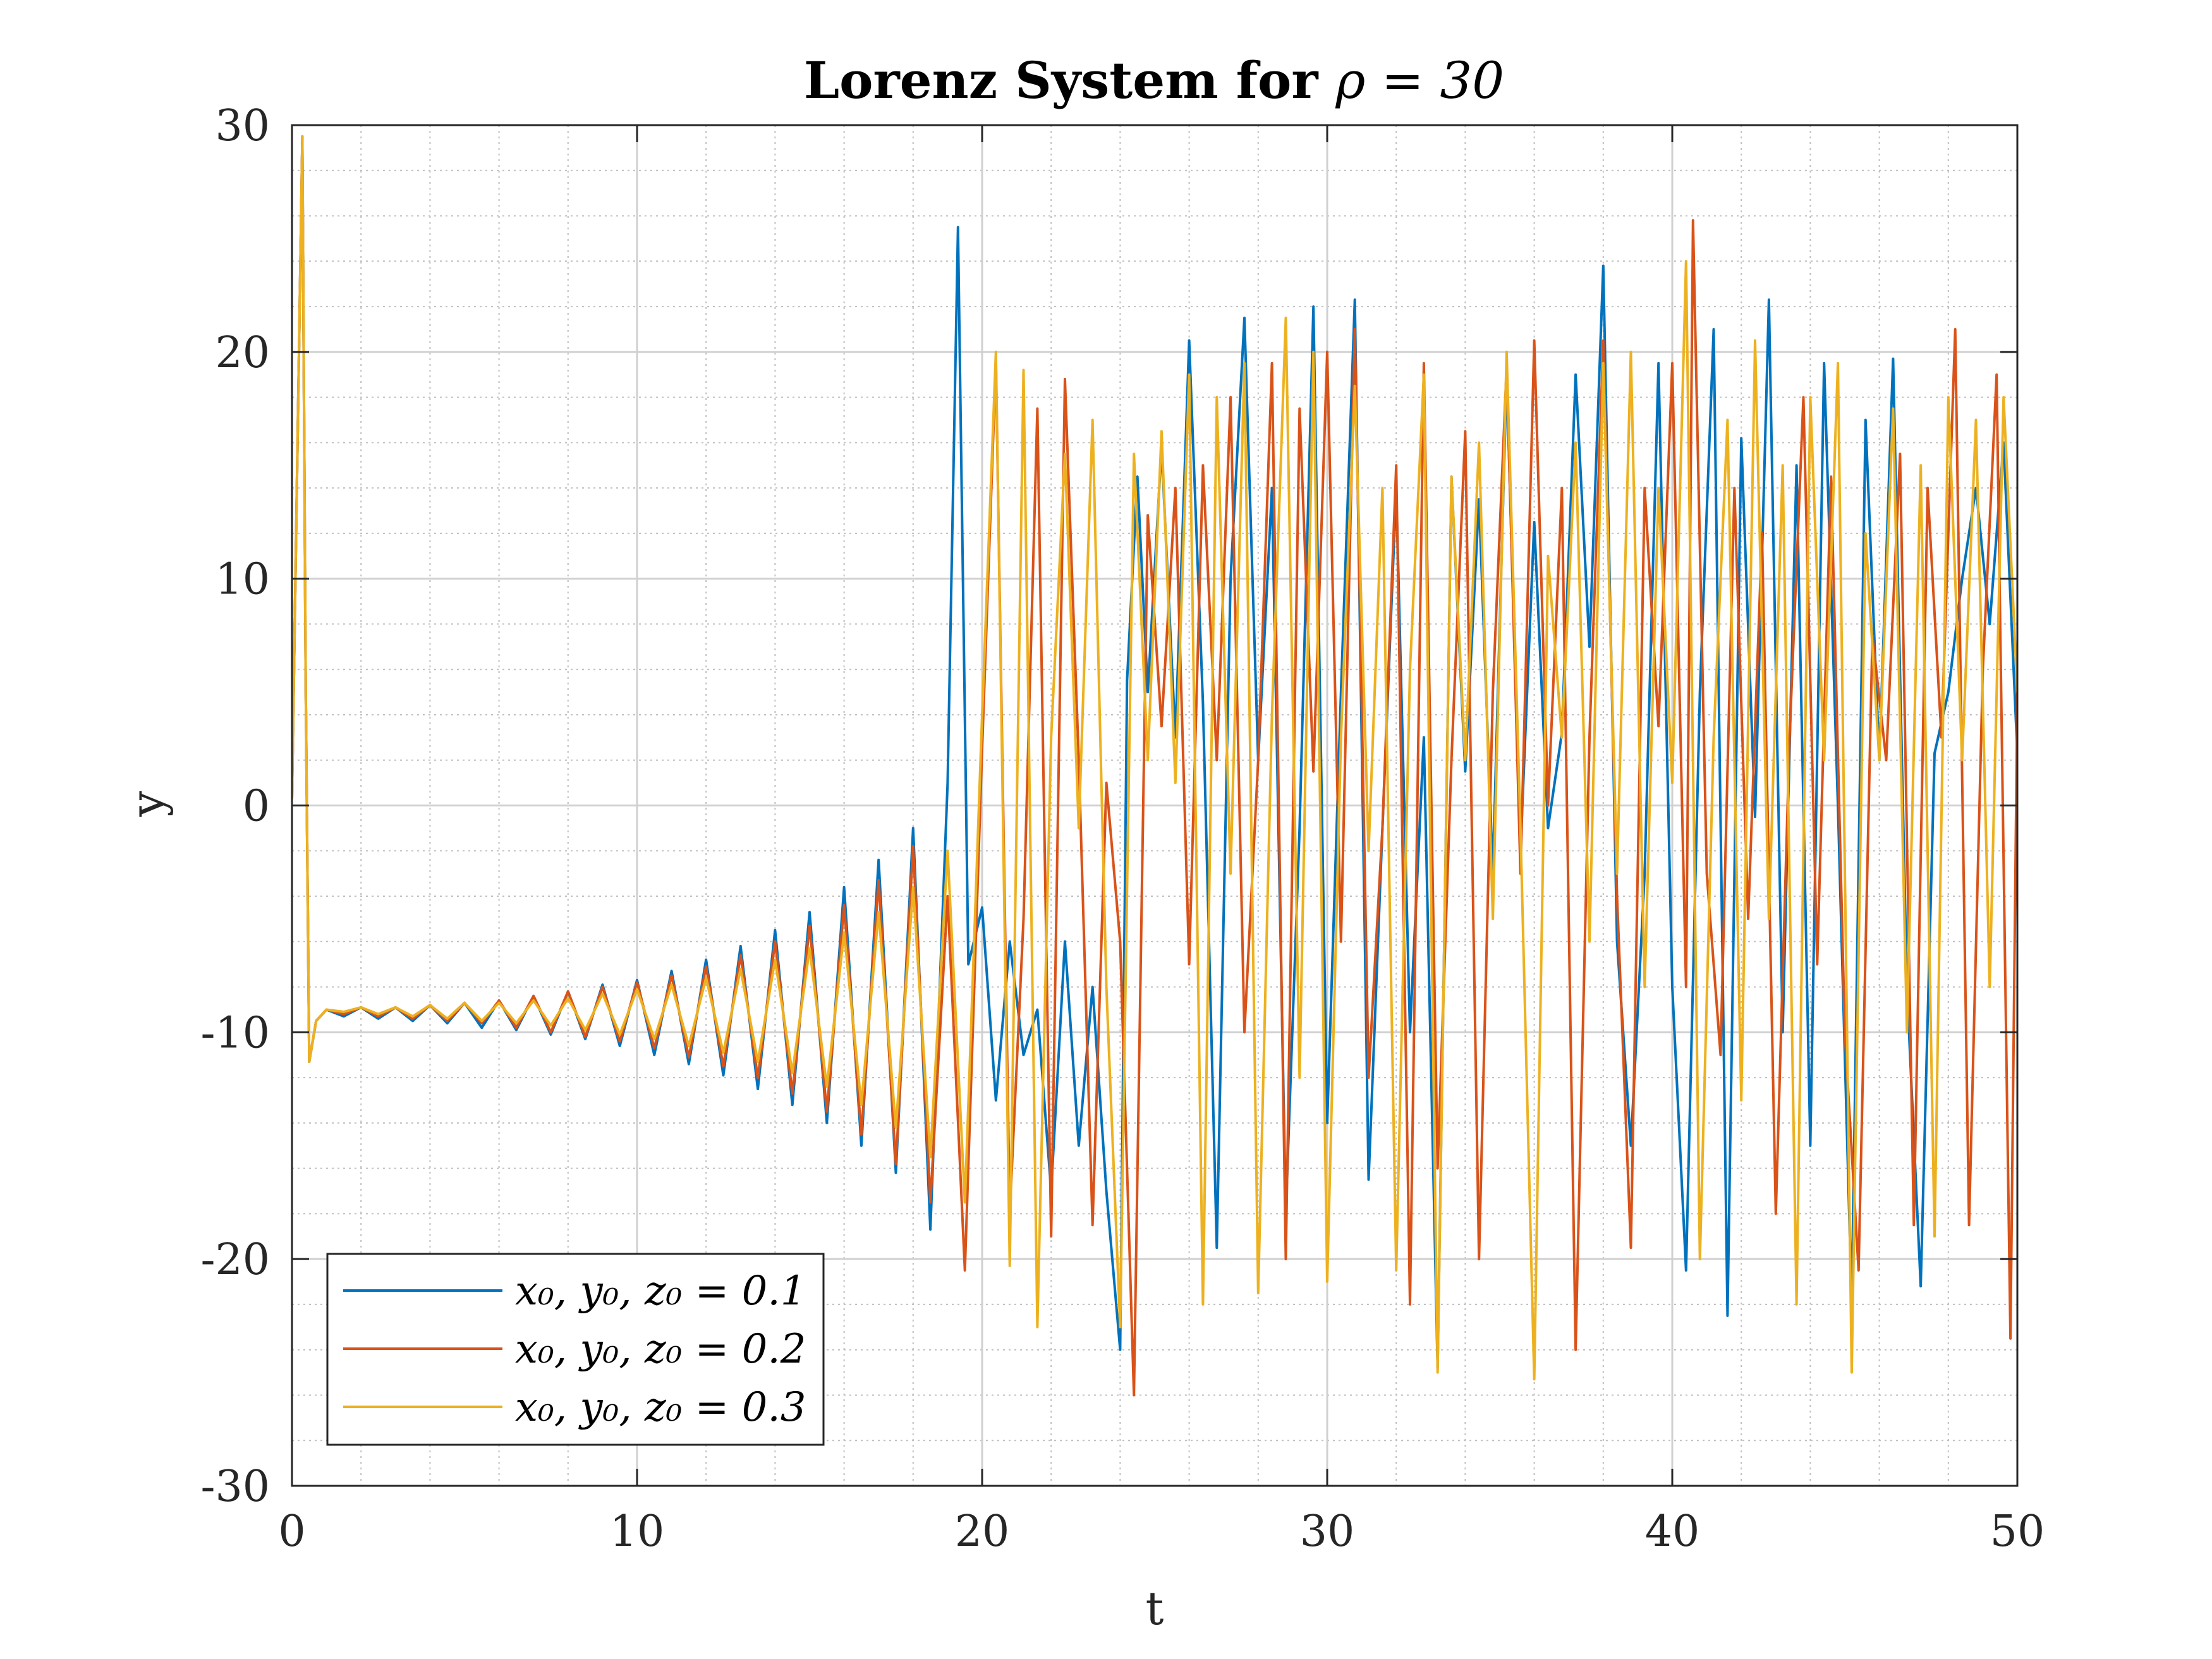 The width and height of the screenshot is (2212, 1659). What do you see at coordinates (1672, 1532) in the screenshot?
I see `x-tick-label: 40` at bounding box center [1672, 1532].